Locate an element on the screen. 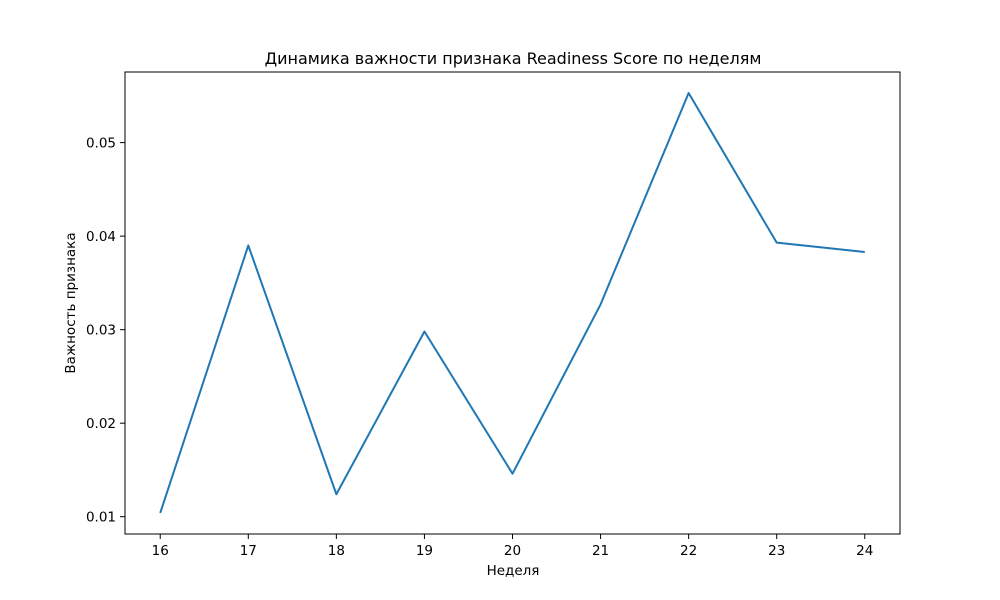 The width and height of the screenshot is (1000, 600). x-tick-label-18: 18 is located at coordinates (336, 551).